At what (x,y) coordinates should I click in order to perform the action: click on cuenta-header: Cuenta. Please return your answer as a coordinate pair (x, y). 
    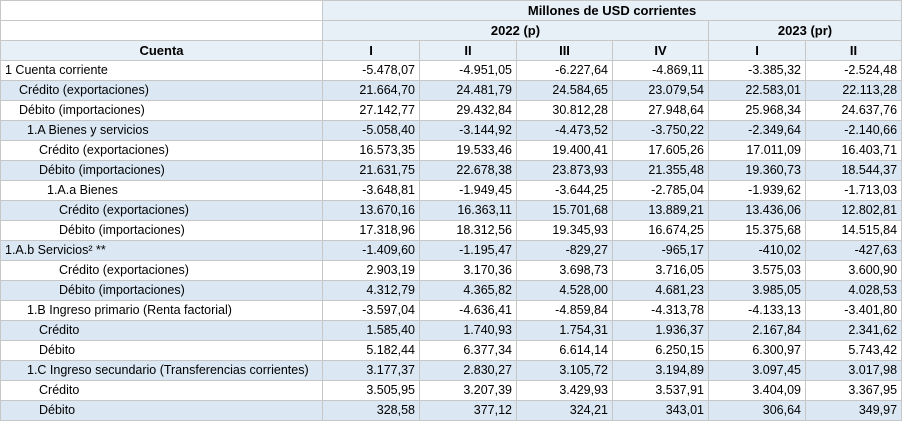
    Looking at the image, I should click on (161, 50).